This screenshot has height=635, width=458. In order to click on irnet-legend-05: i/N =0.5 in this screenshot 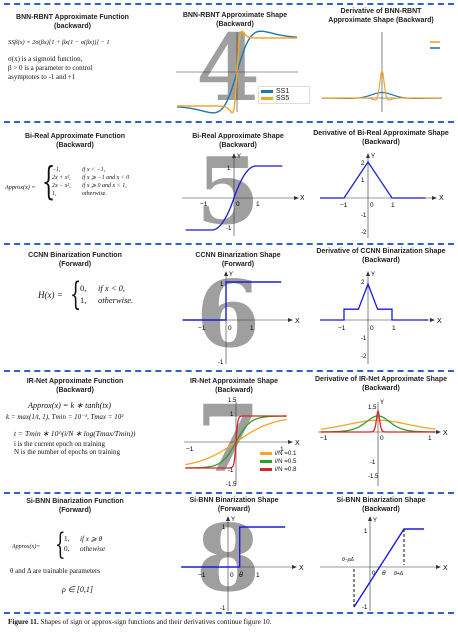, I will do `click(285, 462)`.